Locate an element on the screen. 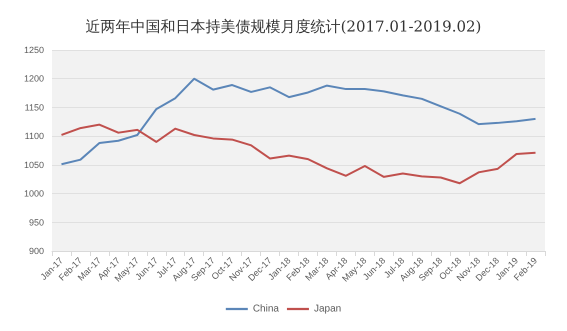  legend-label: China is located at coordinates (266, 309).